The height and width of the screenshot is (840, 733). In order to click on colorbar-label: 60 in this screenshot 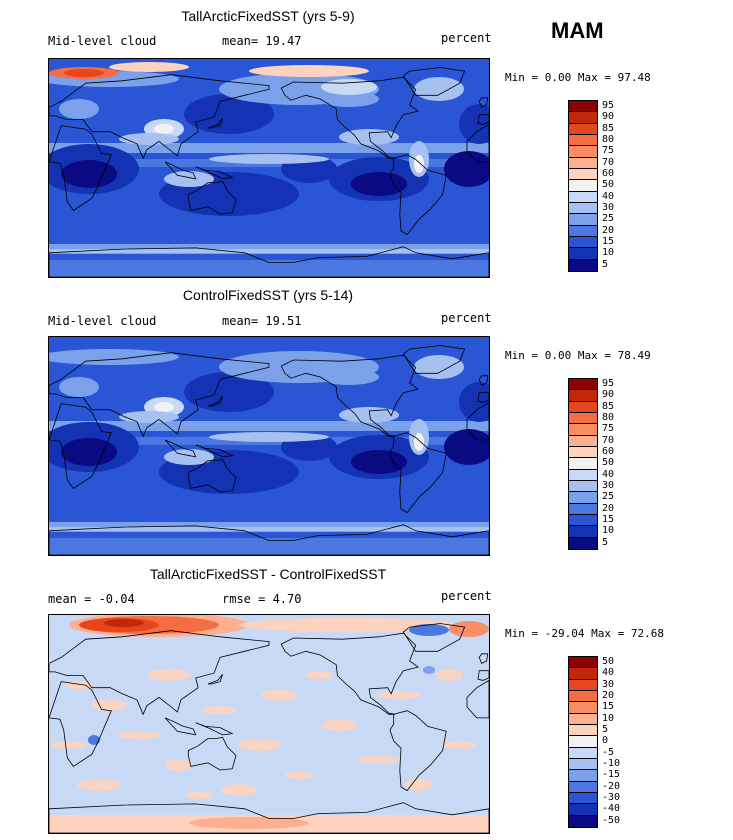, I will do `click(608, 451)`.